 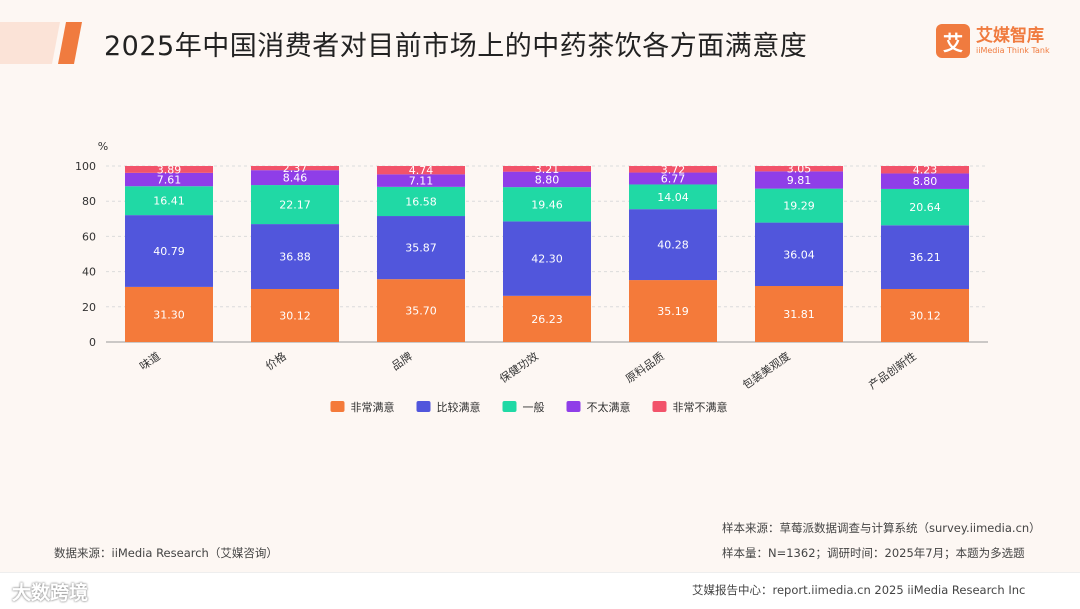 I want to click on y-tick-label: 60, so click(x=89, y=236).